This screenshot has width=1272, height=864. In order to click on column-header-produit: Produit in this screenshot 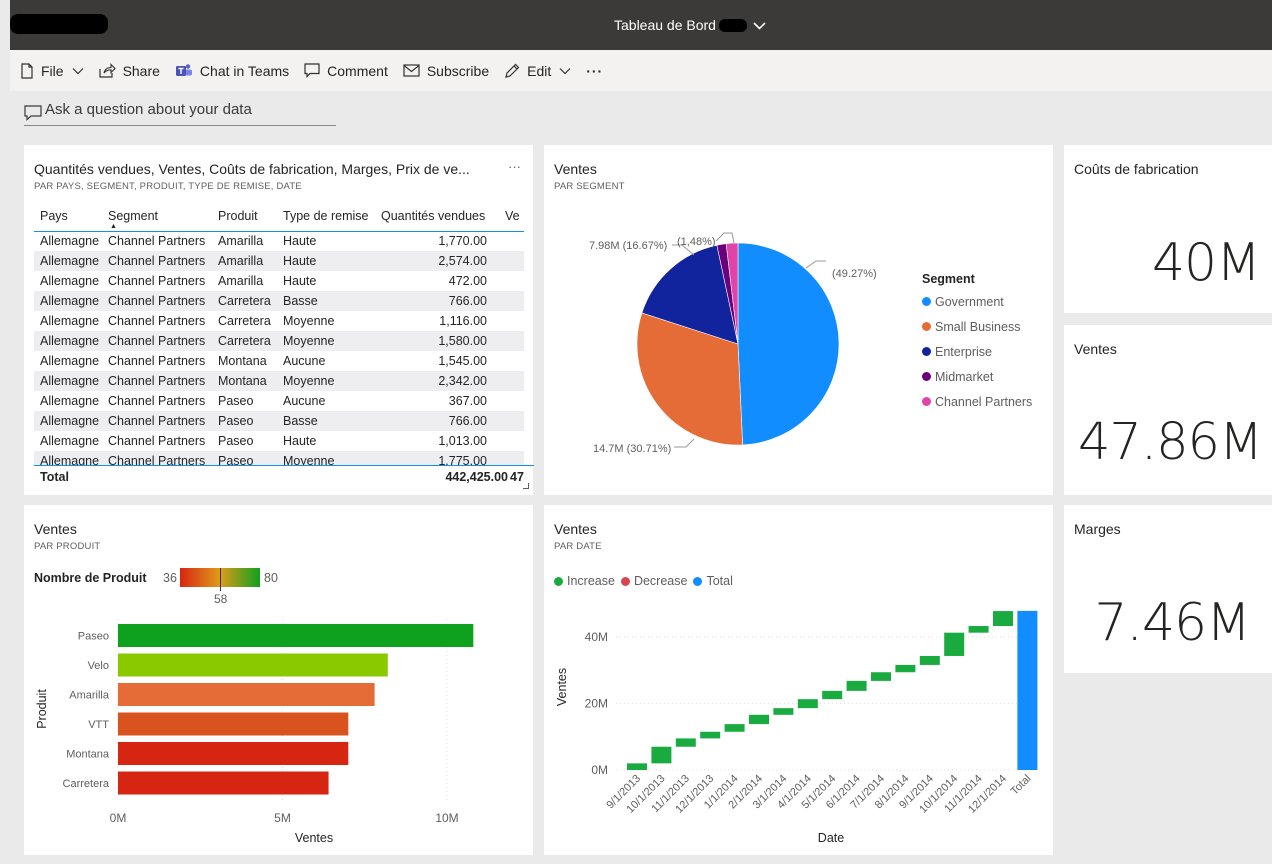, I will do `click(238, 215)`.